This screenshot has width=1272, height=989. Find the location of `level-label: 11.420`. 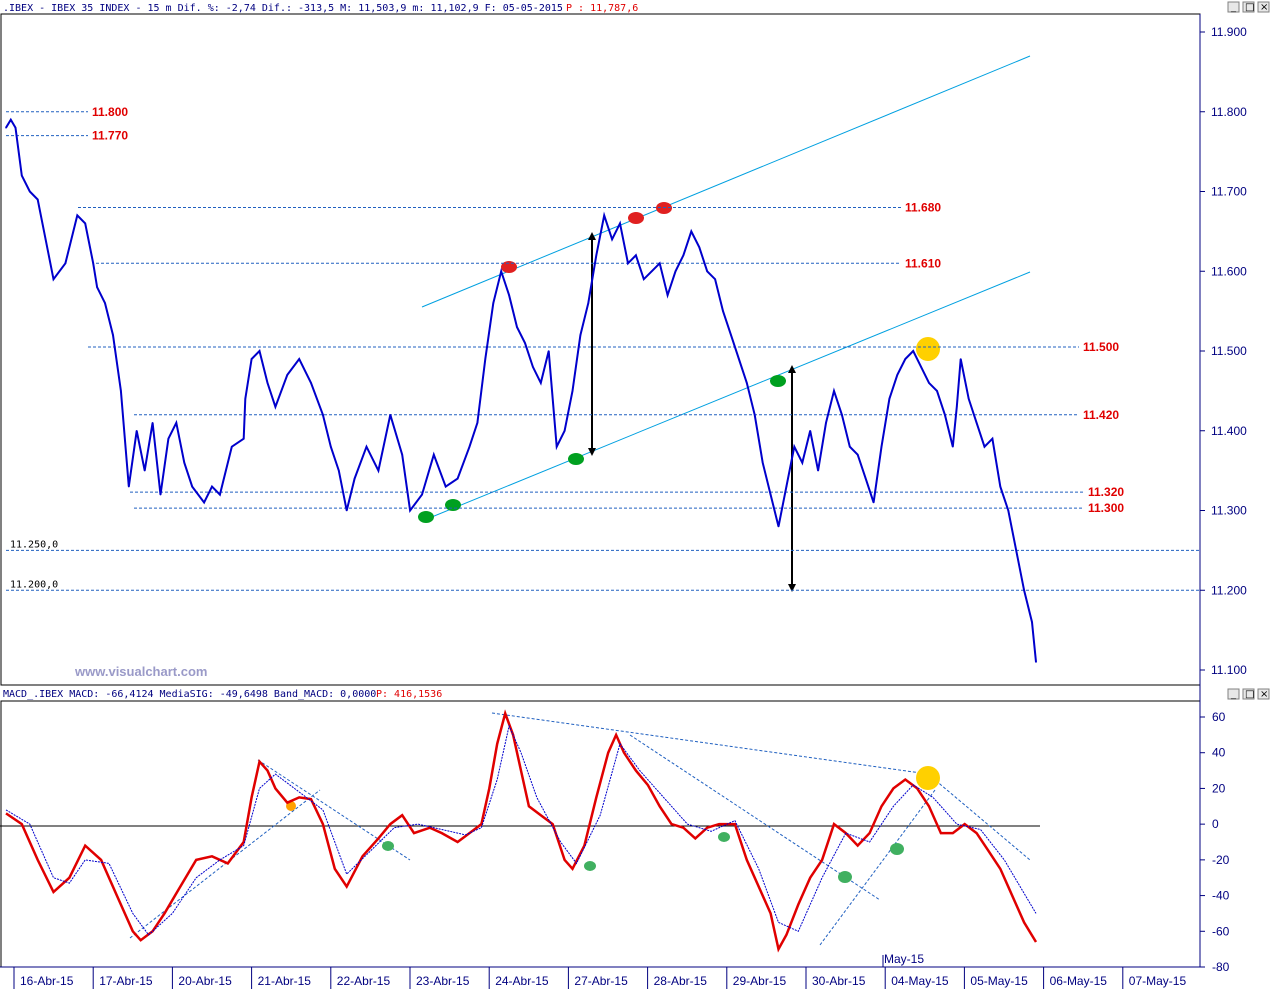

level-label: 11.420 is located at coordinates (1101, 415).